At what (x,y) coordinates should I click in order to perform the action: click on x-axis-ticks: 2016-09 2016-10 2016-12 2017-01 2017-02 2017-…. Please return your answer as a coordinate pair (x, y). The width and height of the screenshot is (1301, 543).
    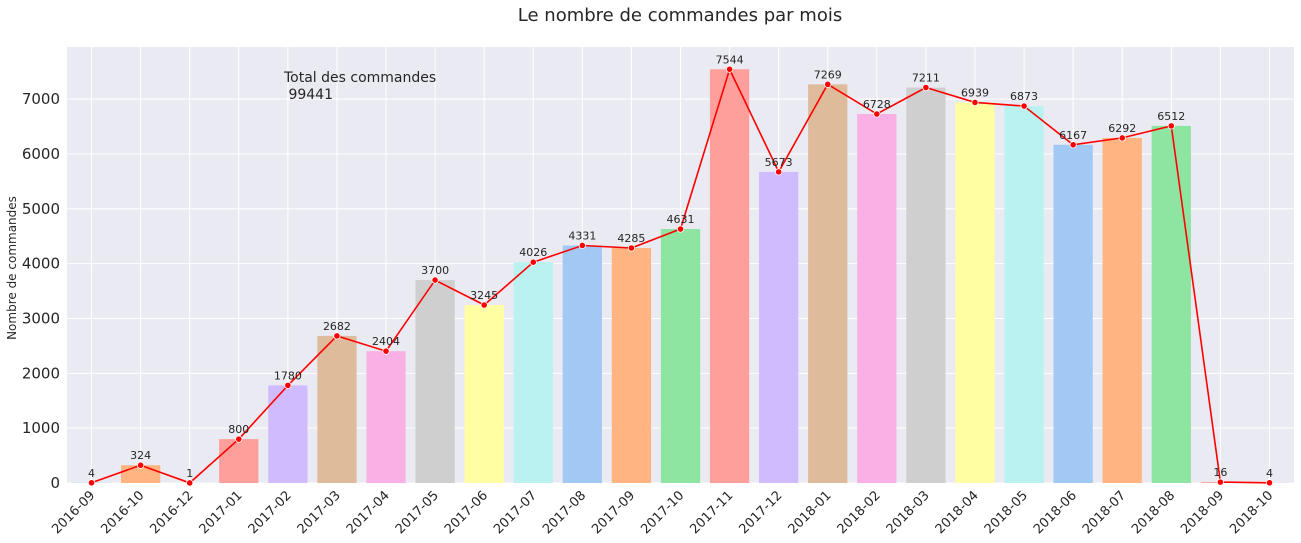
    Looking at the image, I should click on (662, 512).